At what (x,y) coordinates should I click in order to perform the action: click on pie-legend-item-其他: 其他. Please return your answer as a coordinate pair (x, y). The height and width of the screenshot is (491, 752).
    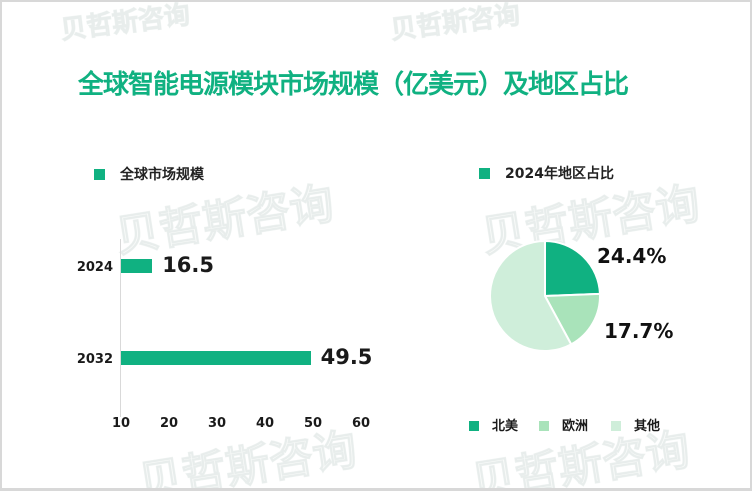
    Looking at the image, I should click on (635, 424).